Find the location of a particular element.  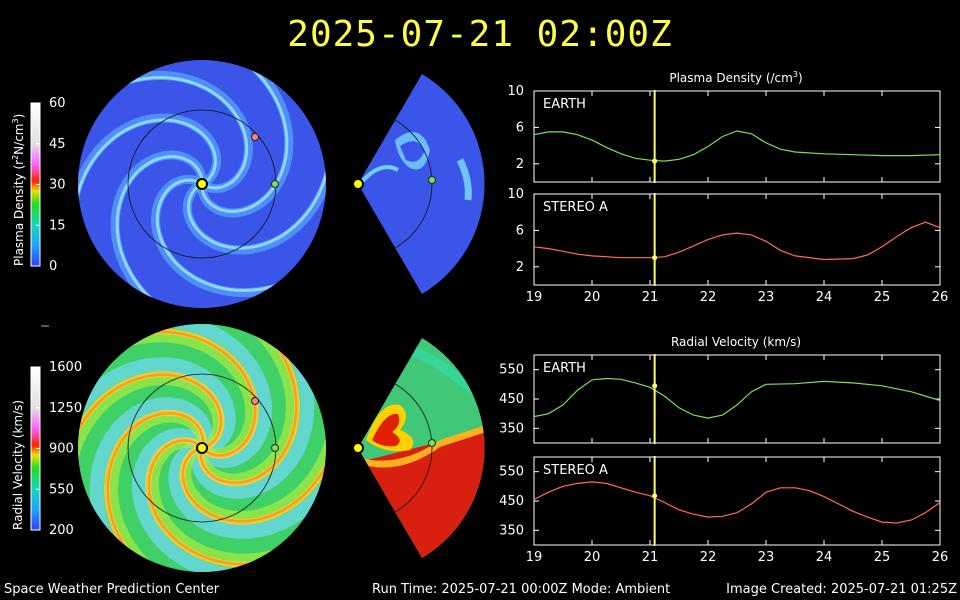

velocity-colorbar-label: Radial Velocity (km/s) is located at coordinates (18, 464).